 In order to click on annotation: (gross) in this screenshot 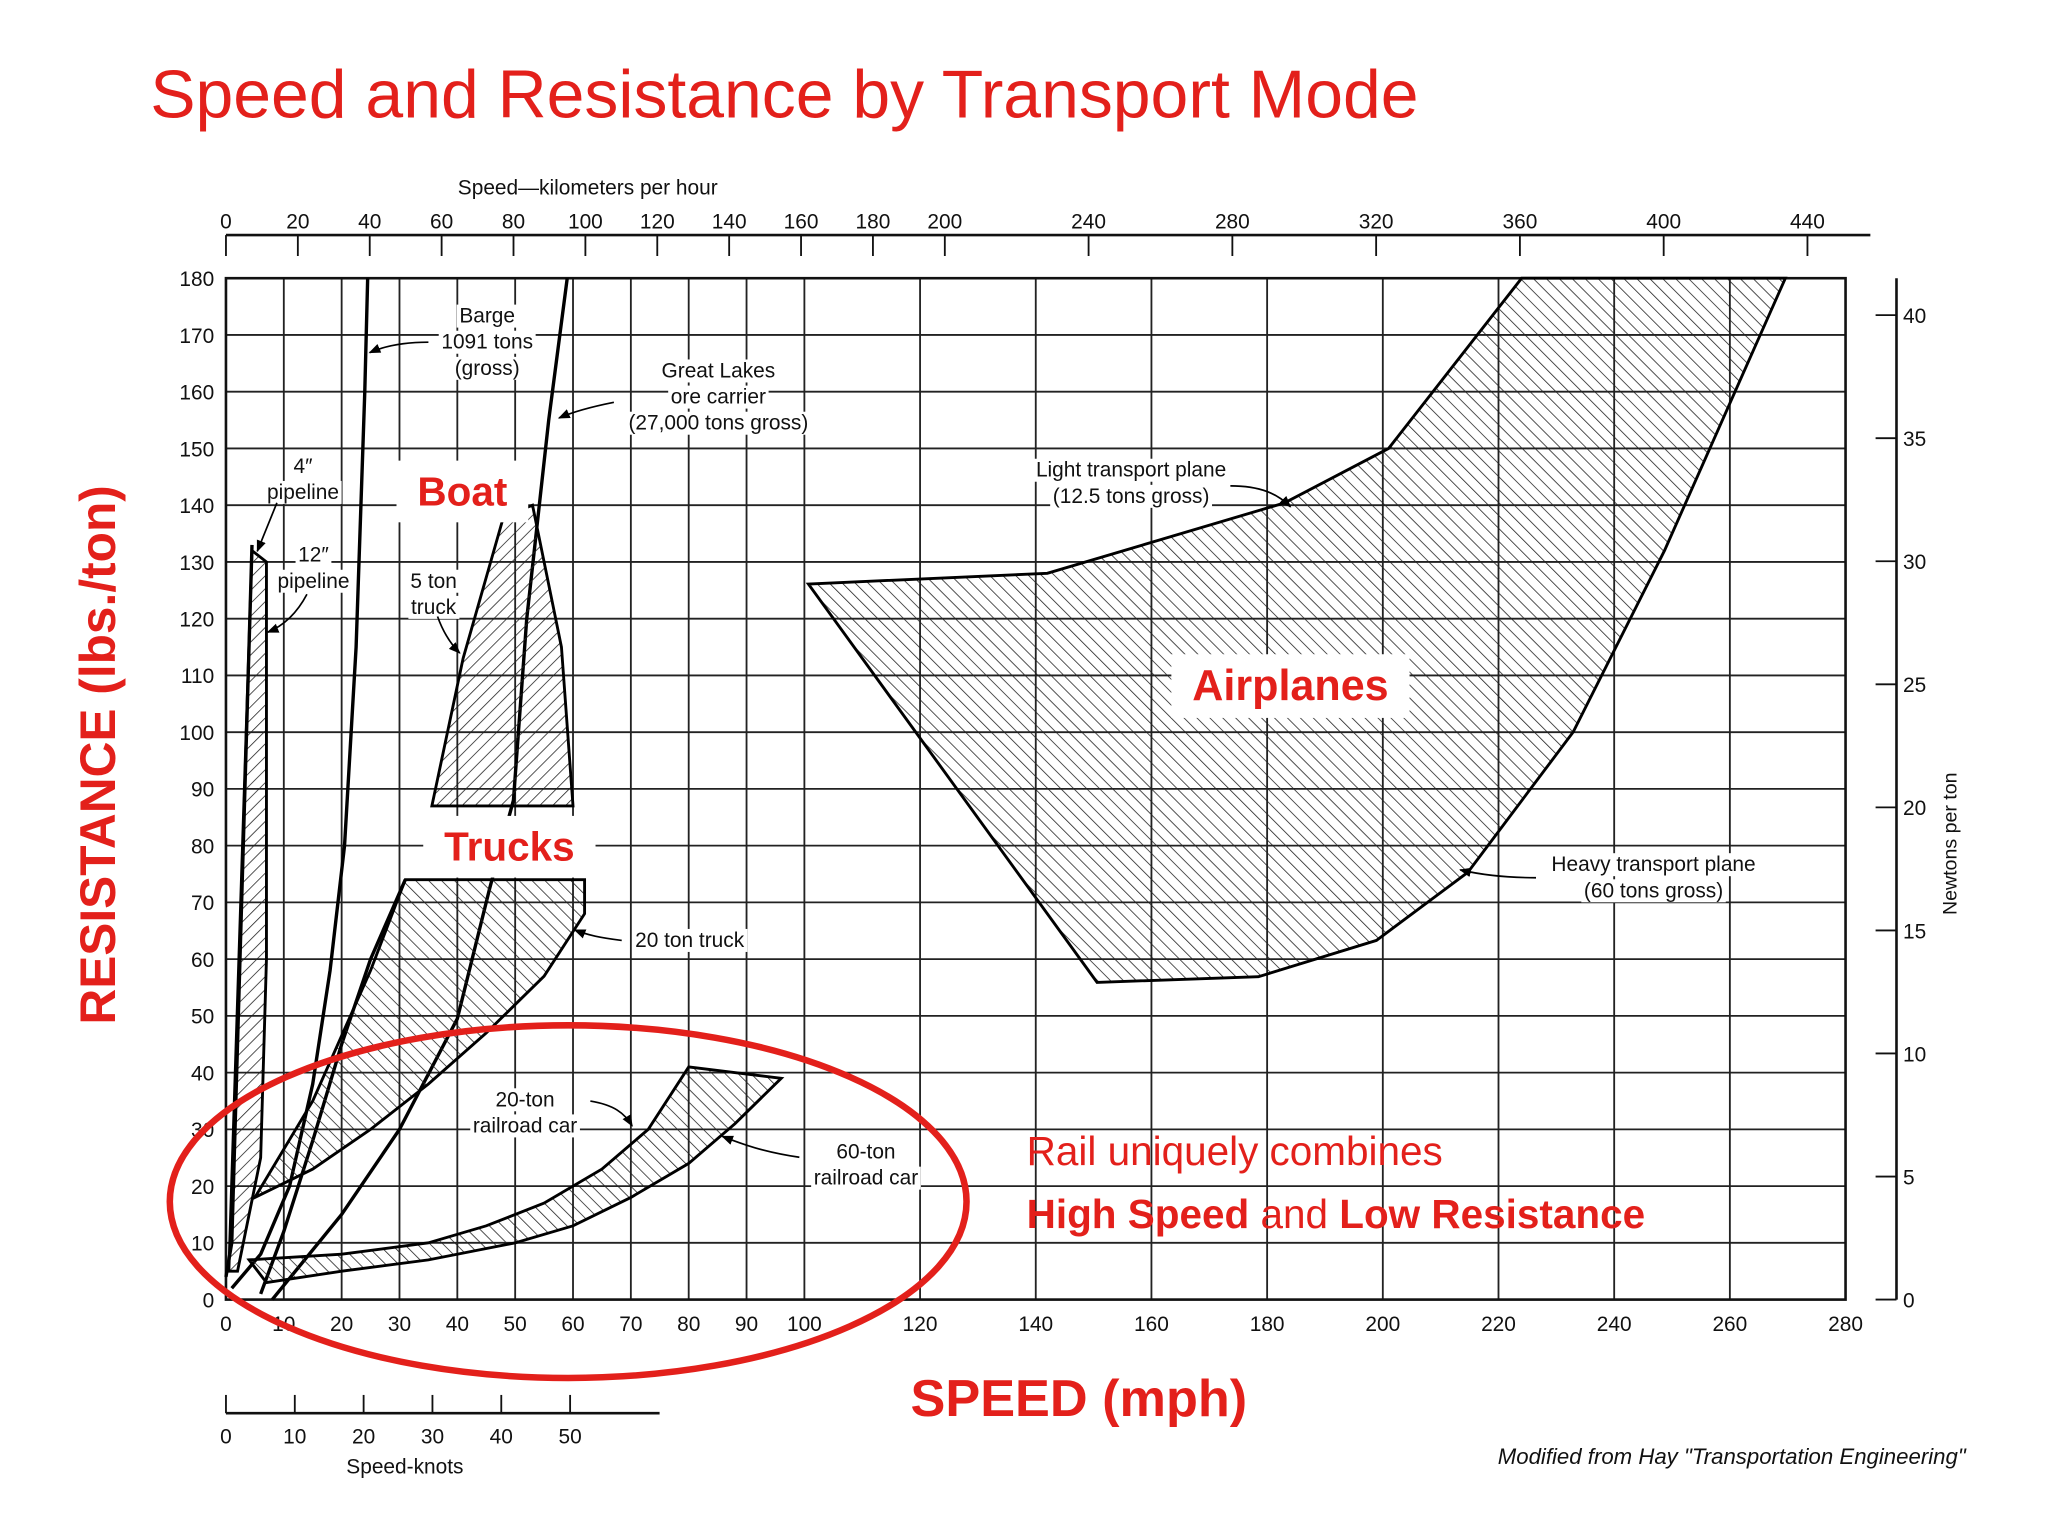, I will do `click(487, 368)`.